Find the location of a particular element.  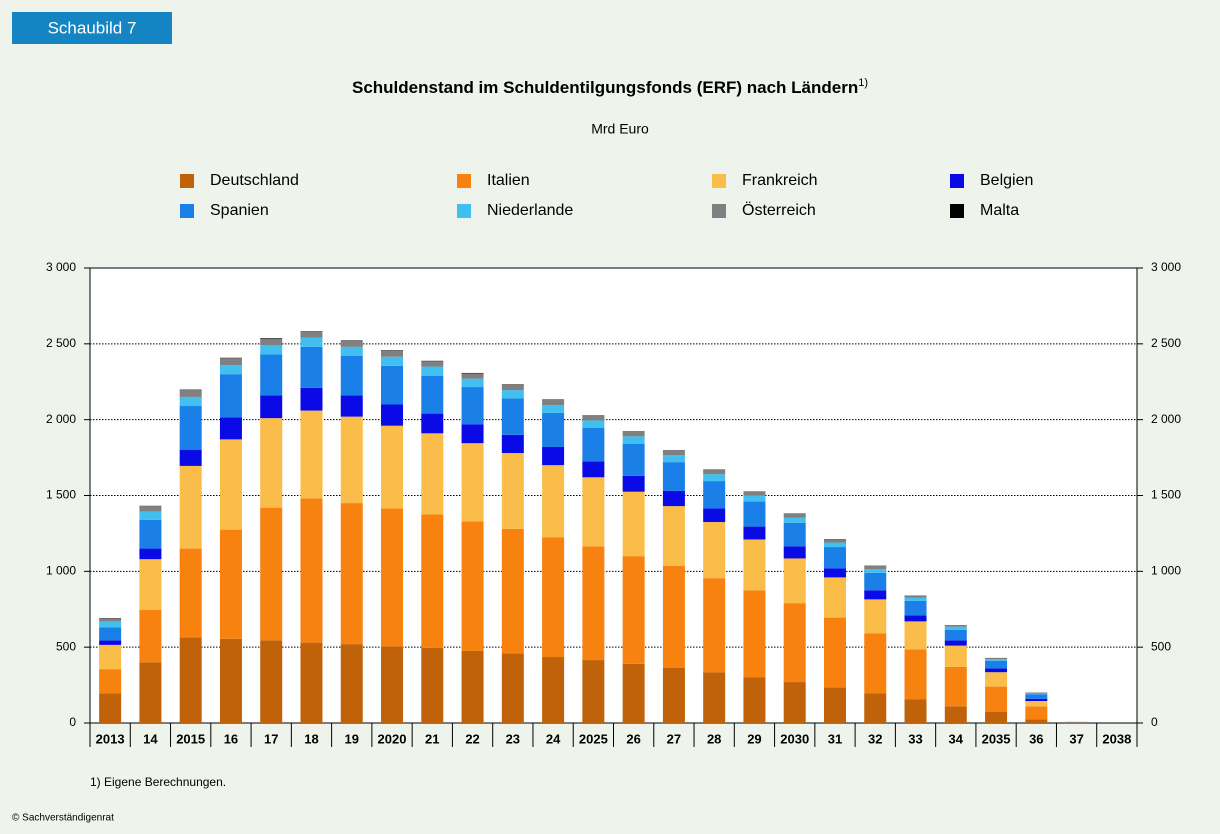

x-tick-label: 19 is located at coordinates (352, 738).